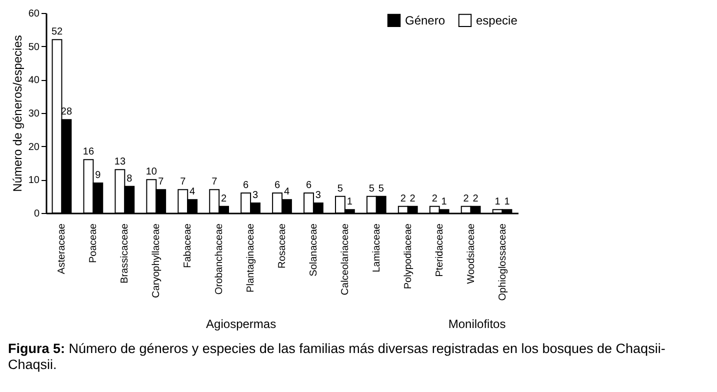  I want to click on y-tick-label: 10, so click(34, 180).